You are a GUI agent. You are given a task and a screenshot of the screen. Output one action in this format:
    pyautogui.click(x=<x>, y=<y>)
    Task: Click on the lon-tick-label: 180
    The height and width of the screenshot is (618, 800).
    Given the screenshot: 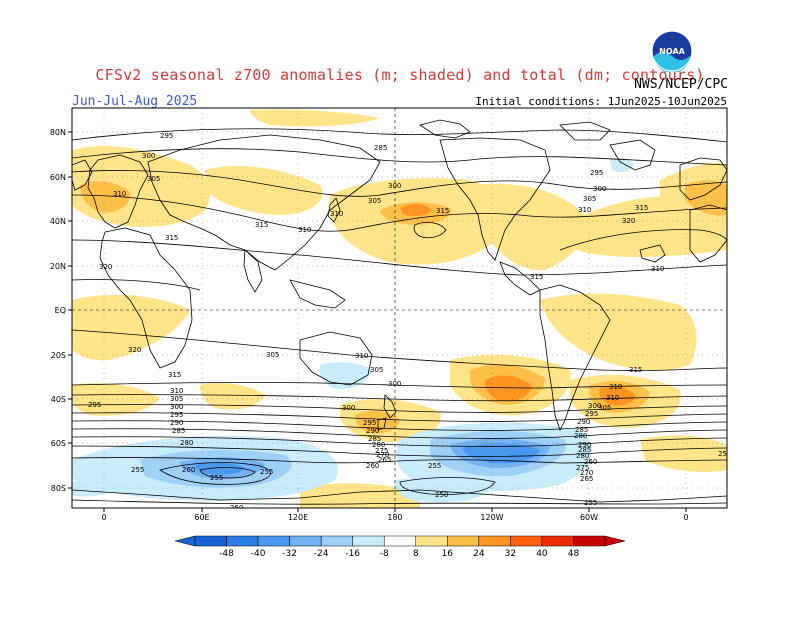 What is the action you would take?
    pyautogui.click(x=394, y=517)
    